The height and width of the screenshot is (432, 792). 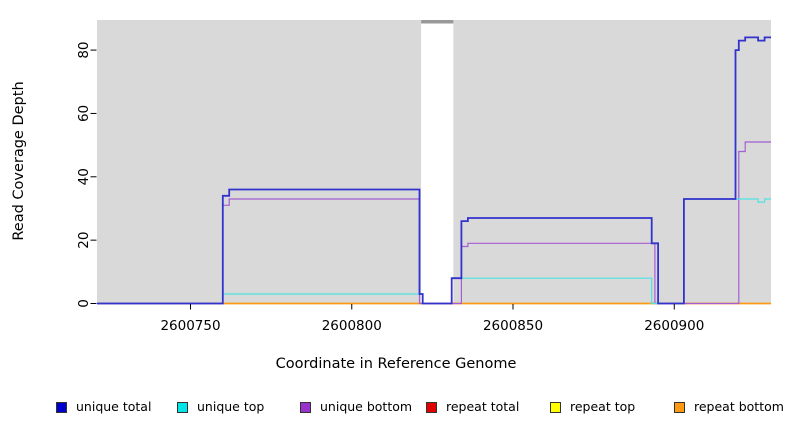 What do you see at coordinates (437, 22) in the screenshot?
I see `gap-cap-bar` at bounding box center [437, 22].